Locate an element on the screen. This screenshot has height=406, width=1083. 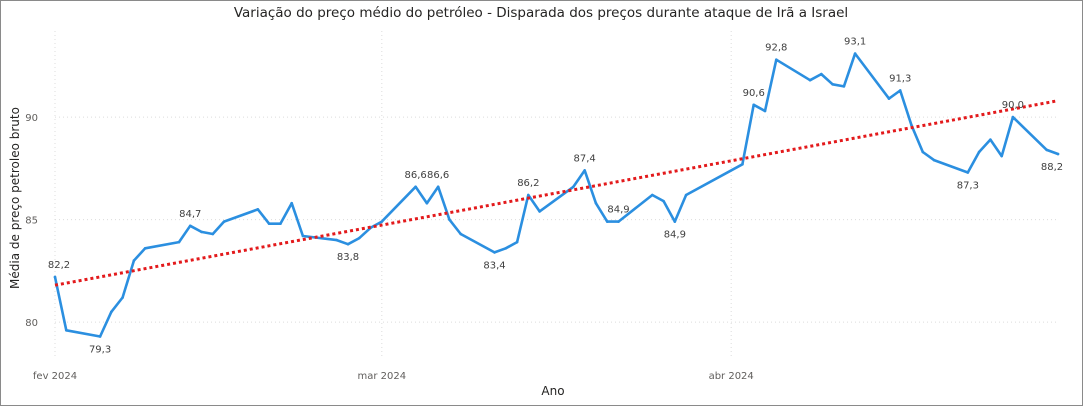
data-label: 84,7 is located at coordinates (190, 214).